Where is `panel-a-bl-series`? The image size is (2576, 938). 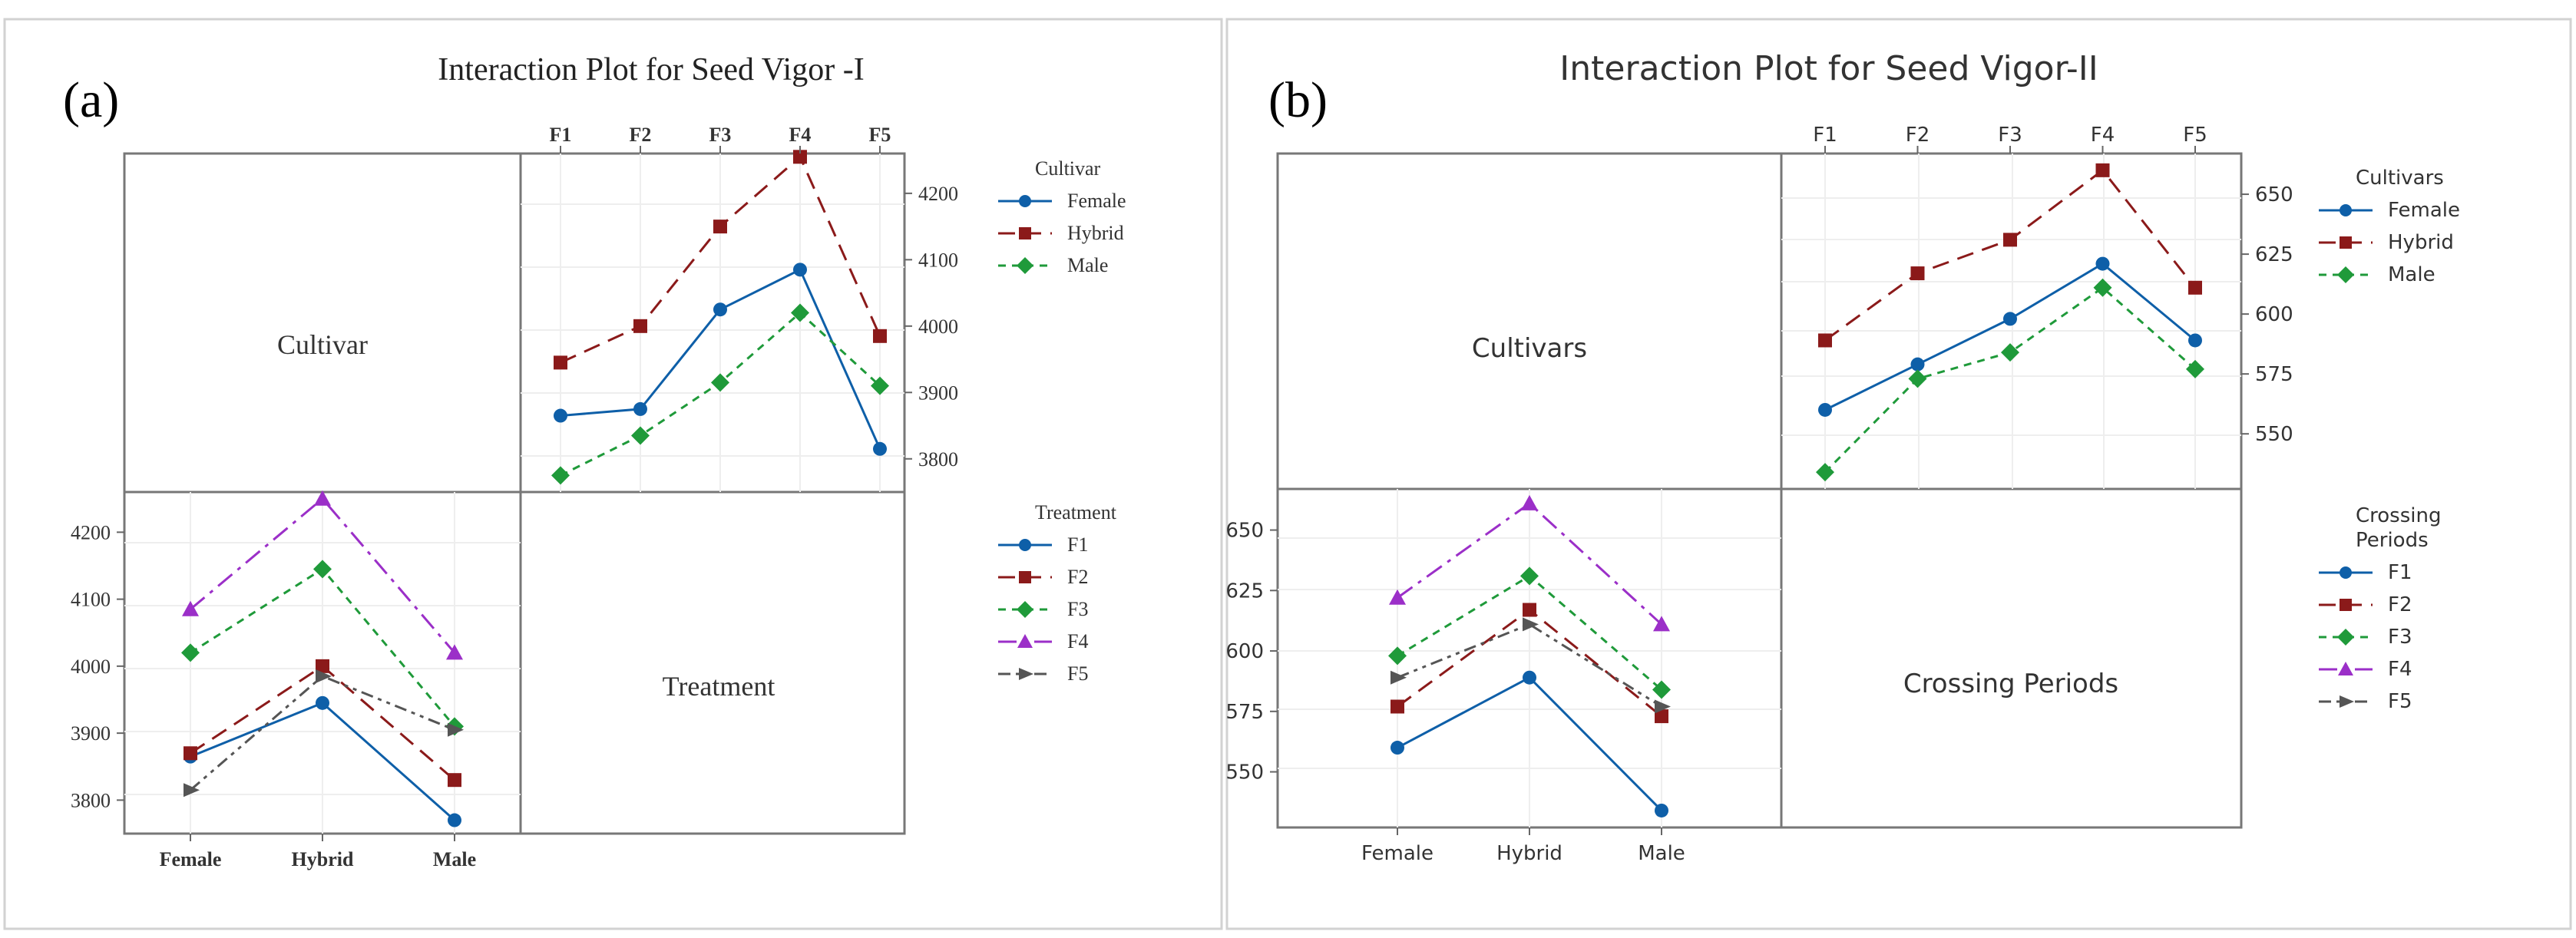 panel-a-bl-series is located at coordinates (322, 658).